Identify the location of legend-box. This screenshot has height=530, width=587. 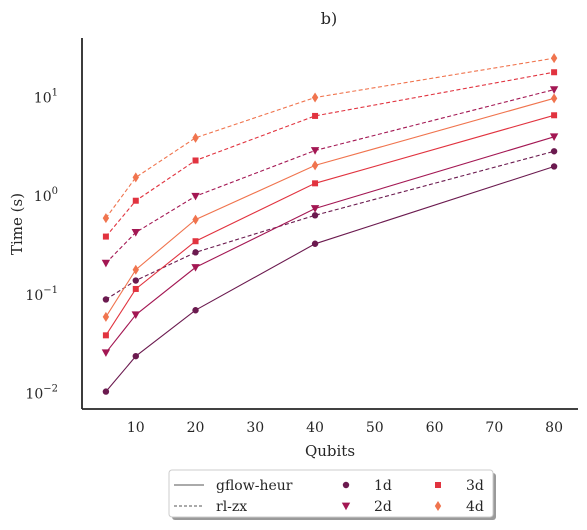
(331, 493).